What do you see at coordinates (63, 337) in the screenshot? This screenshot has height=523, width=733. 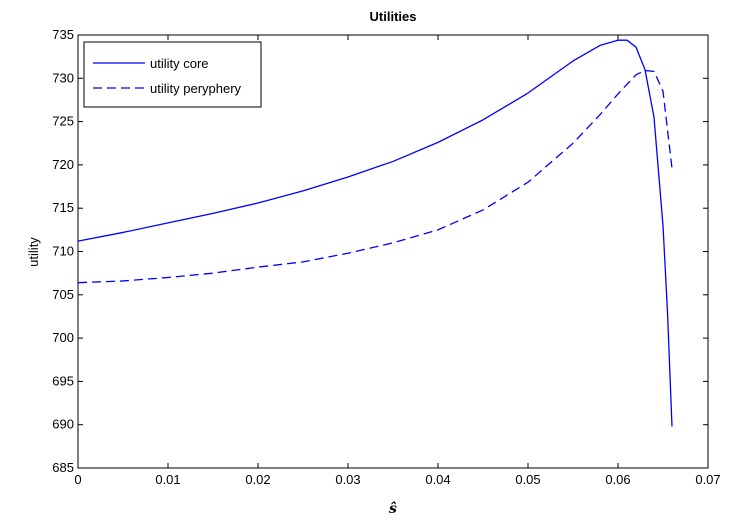 I see `y-tick-label: 700` at bounding box center [63, 337].